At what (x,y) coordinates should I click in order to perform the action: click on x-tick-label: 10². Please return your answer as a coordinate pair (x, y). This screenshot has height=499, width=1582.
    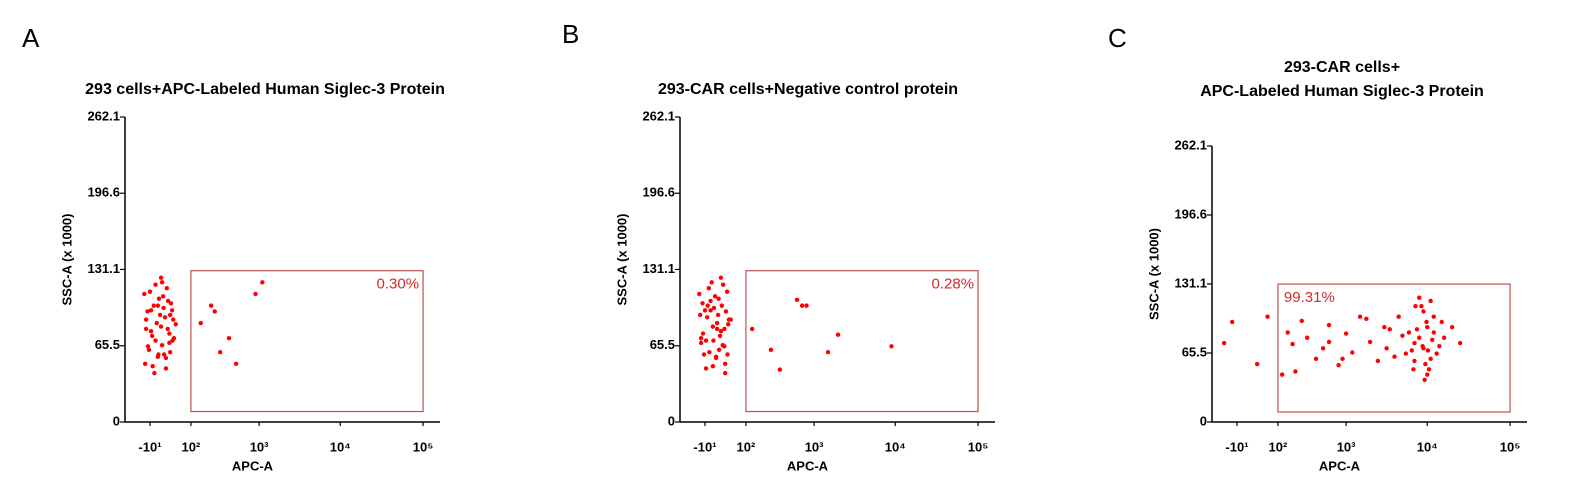
    Looking at the image, I should click on (1278, 446).